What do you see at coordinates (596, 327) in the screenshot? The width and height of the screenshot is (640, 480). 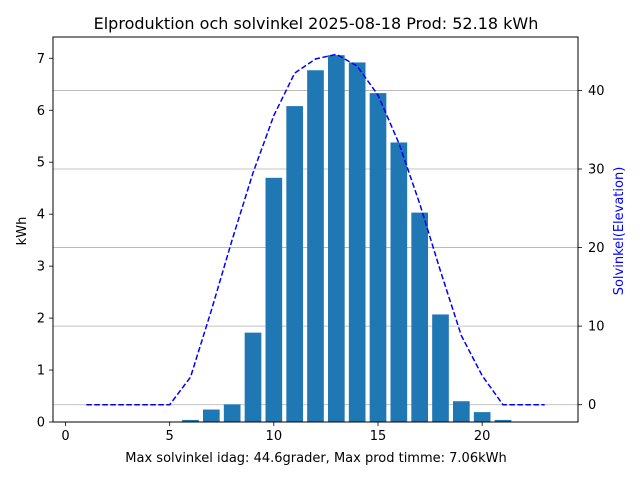 I see `y2-tick-label: 10` at bounding box center [596, 327].